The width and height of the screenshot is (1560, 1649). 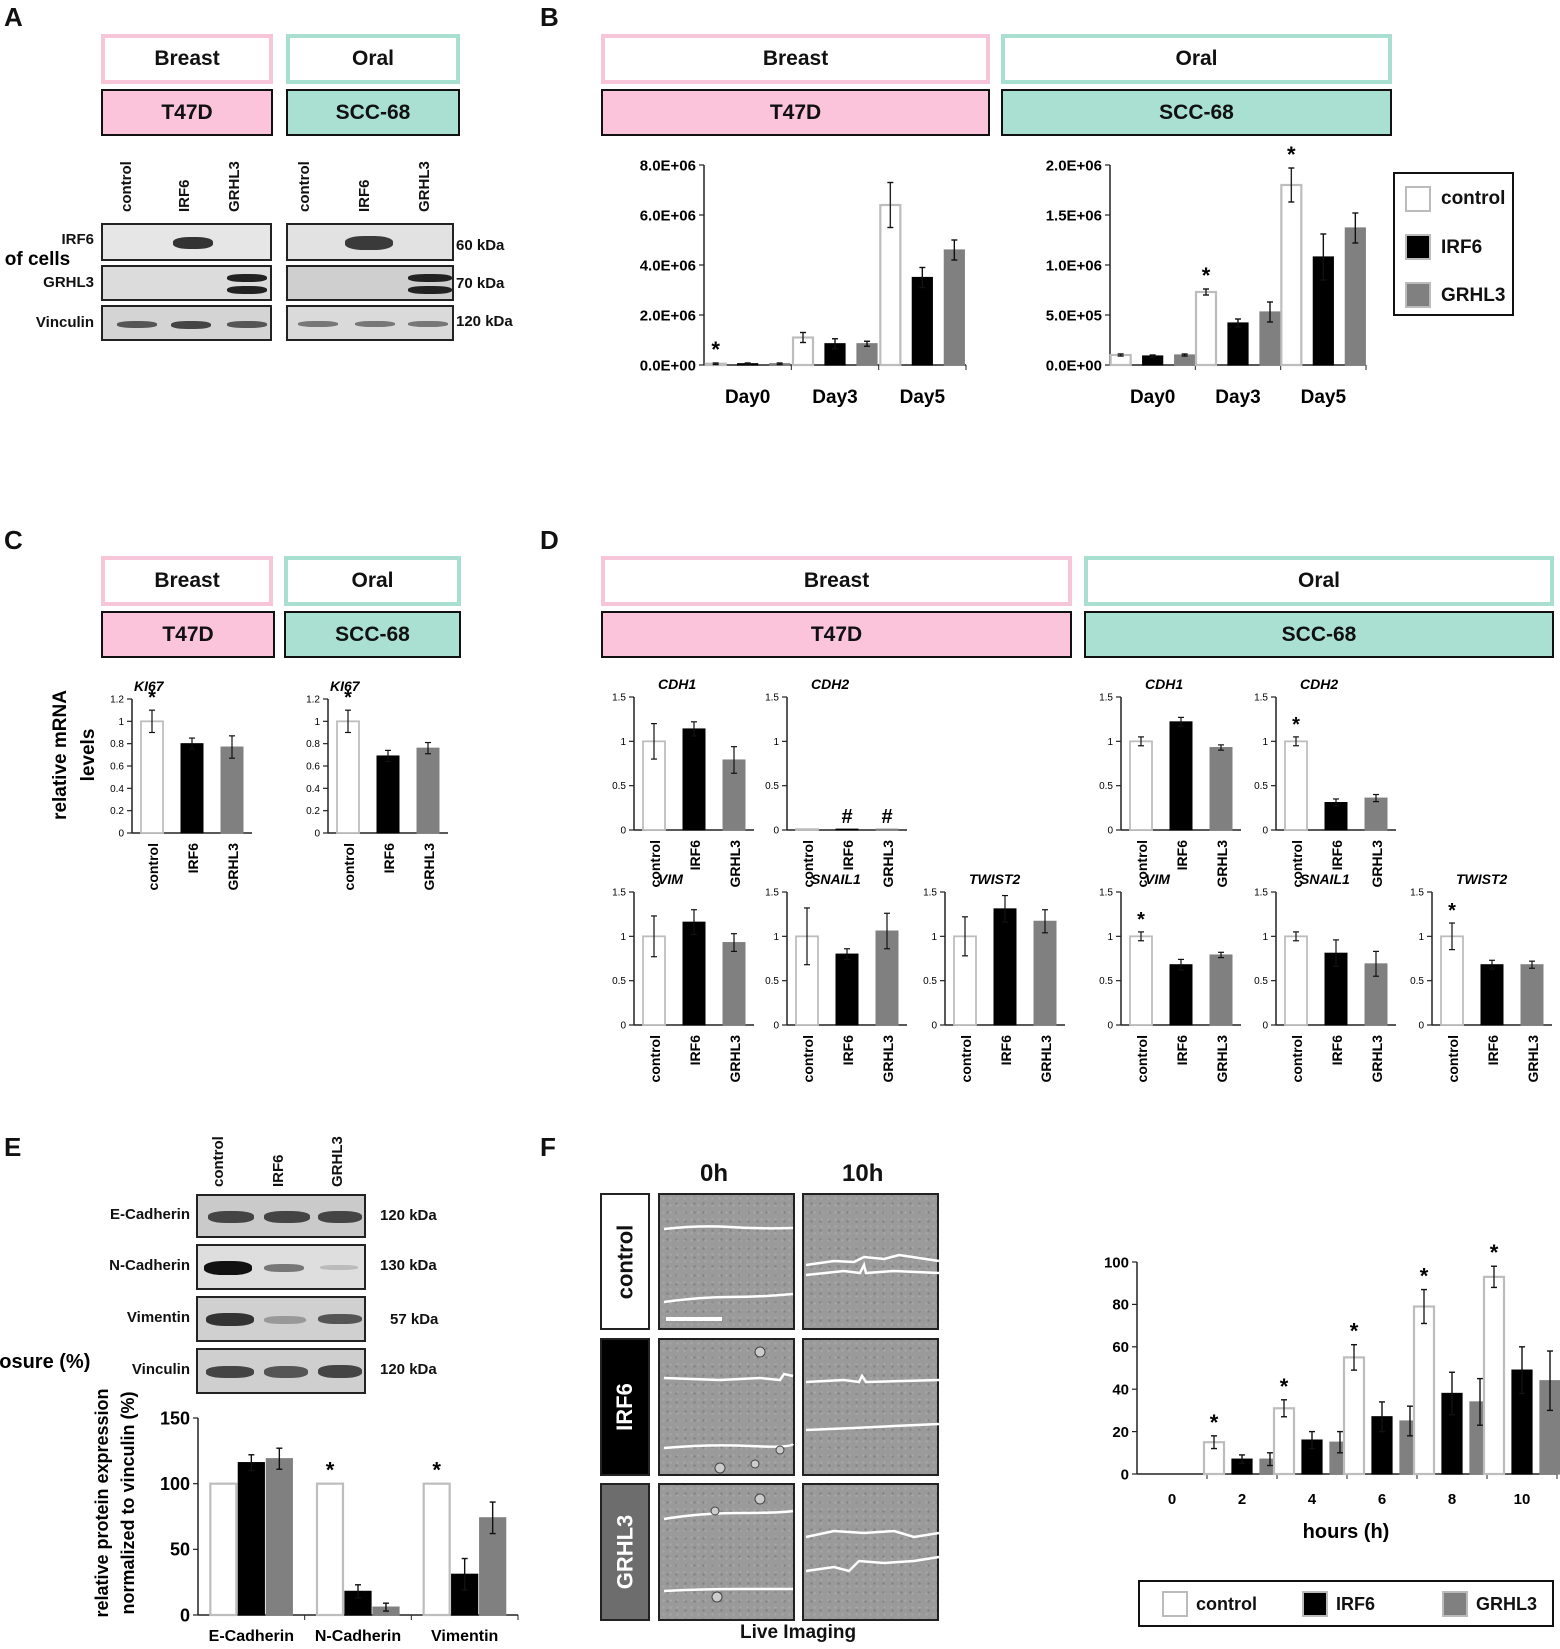 I want to click on d-t47d-header: T47D, so click(x=836, y=634).